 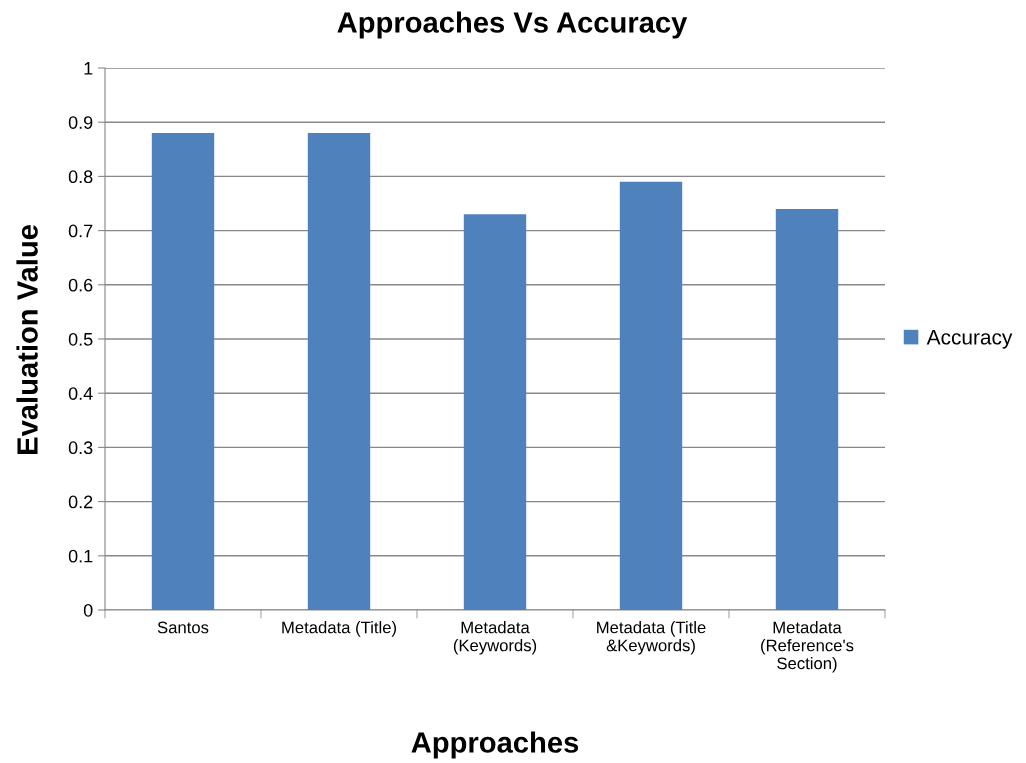 What do you see at coordinates (88, 610) in the screenshot?
I see `y-tick-label: 0` at bounding box center [88, 610].